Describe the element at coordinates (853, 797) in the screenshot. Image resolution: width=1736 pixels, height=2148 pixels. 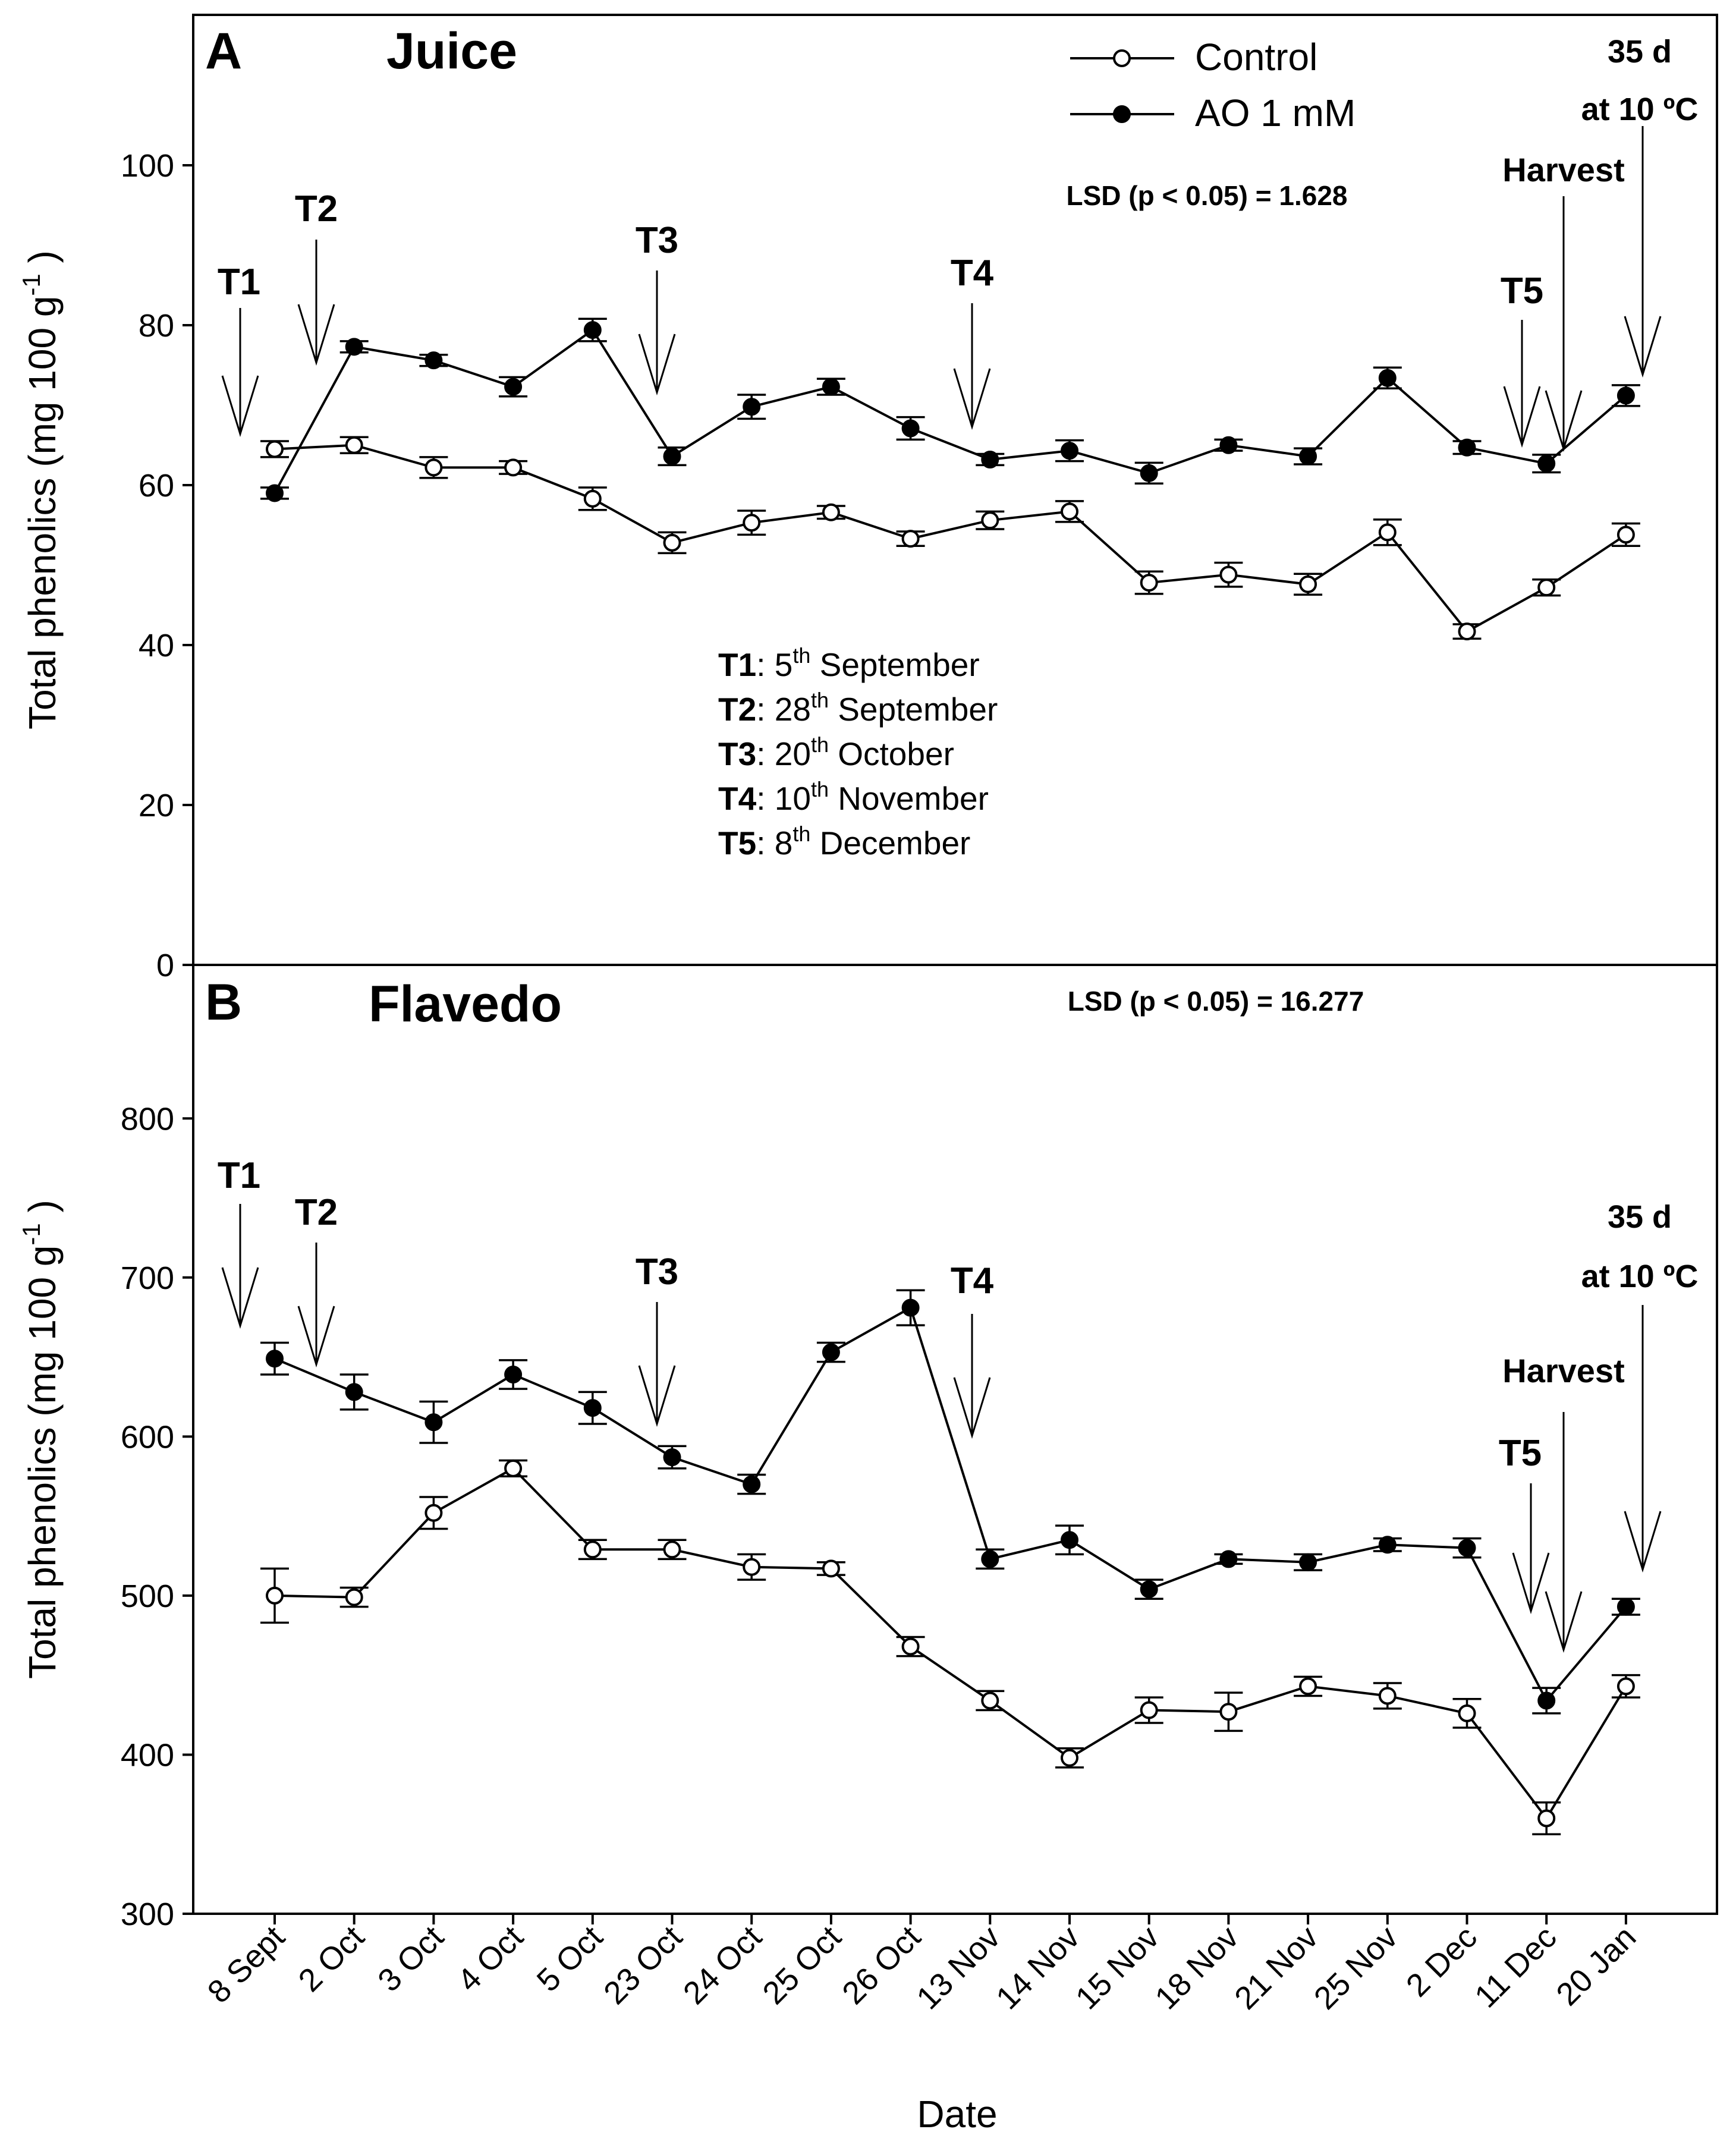
I see `treatment-row-t4: T4: 10th November` at that location.